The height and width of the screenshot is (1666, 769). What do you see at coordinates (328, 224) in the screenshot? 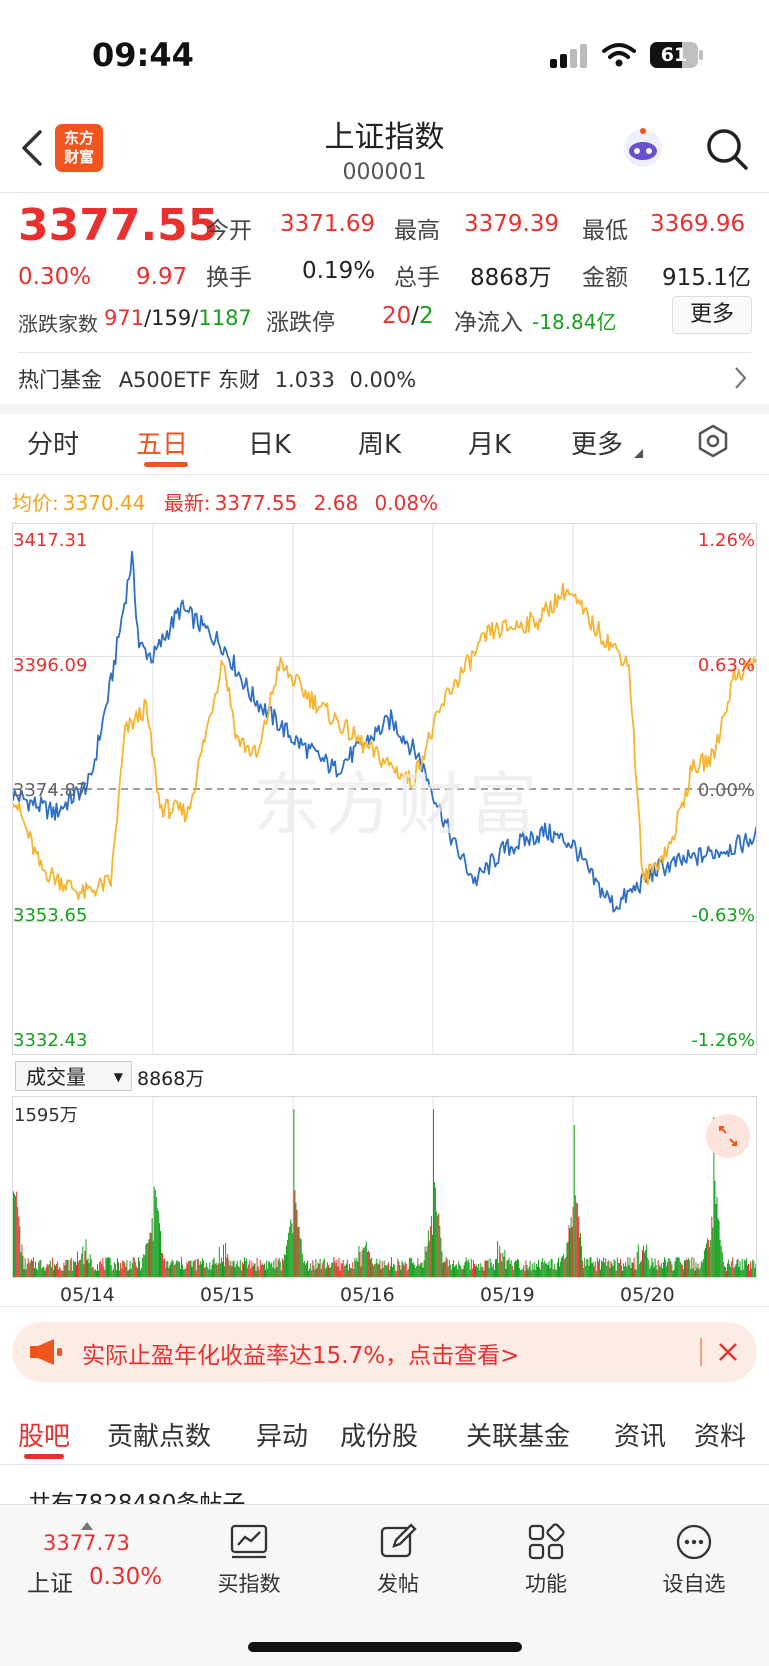
I see `open-value: 3371.69` at bounding box center [328, 224].